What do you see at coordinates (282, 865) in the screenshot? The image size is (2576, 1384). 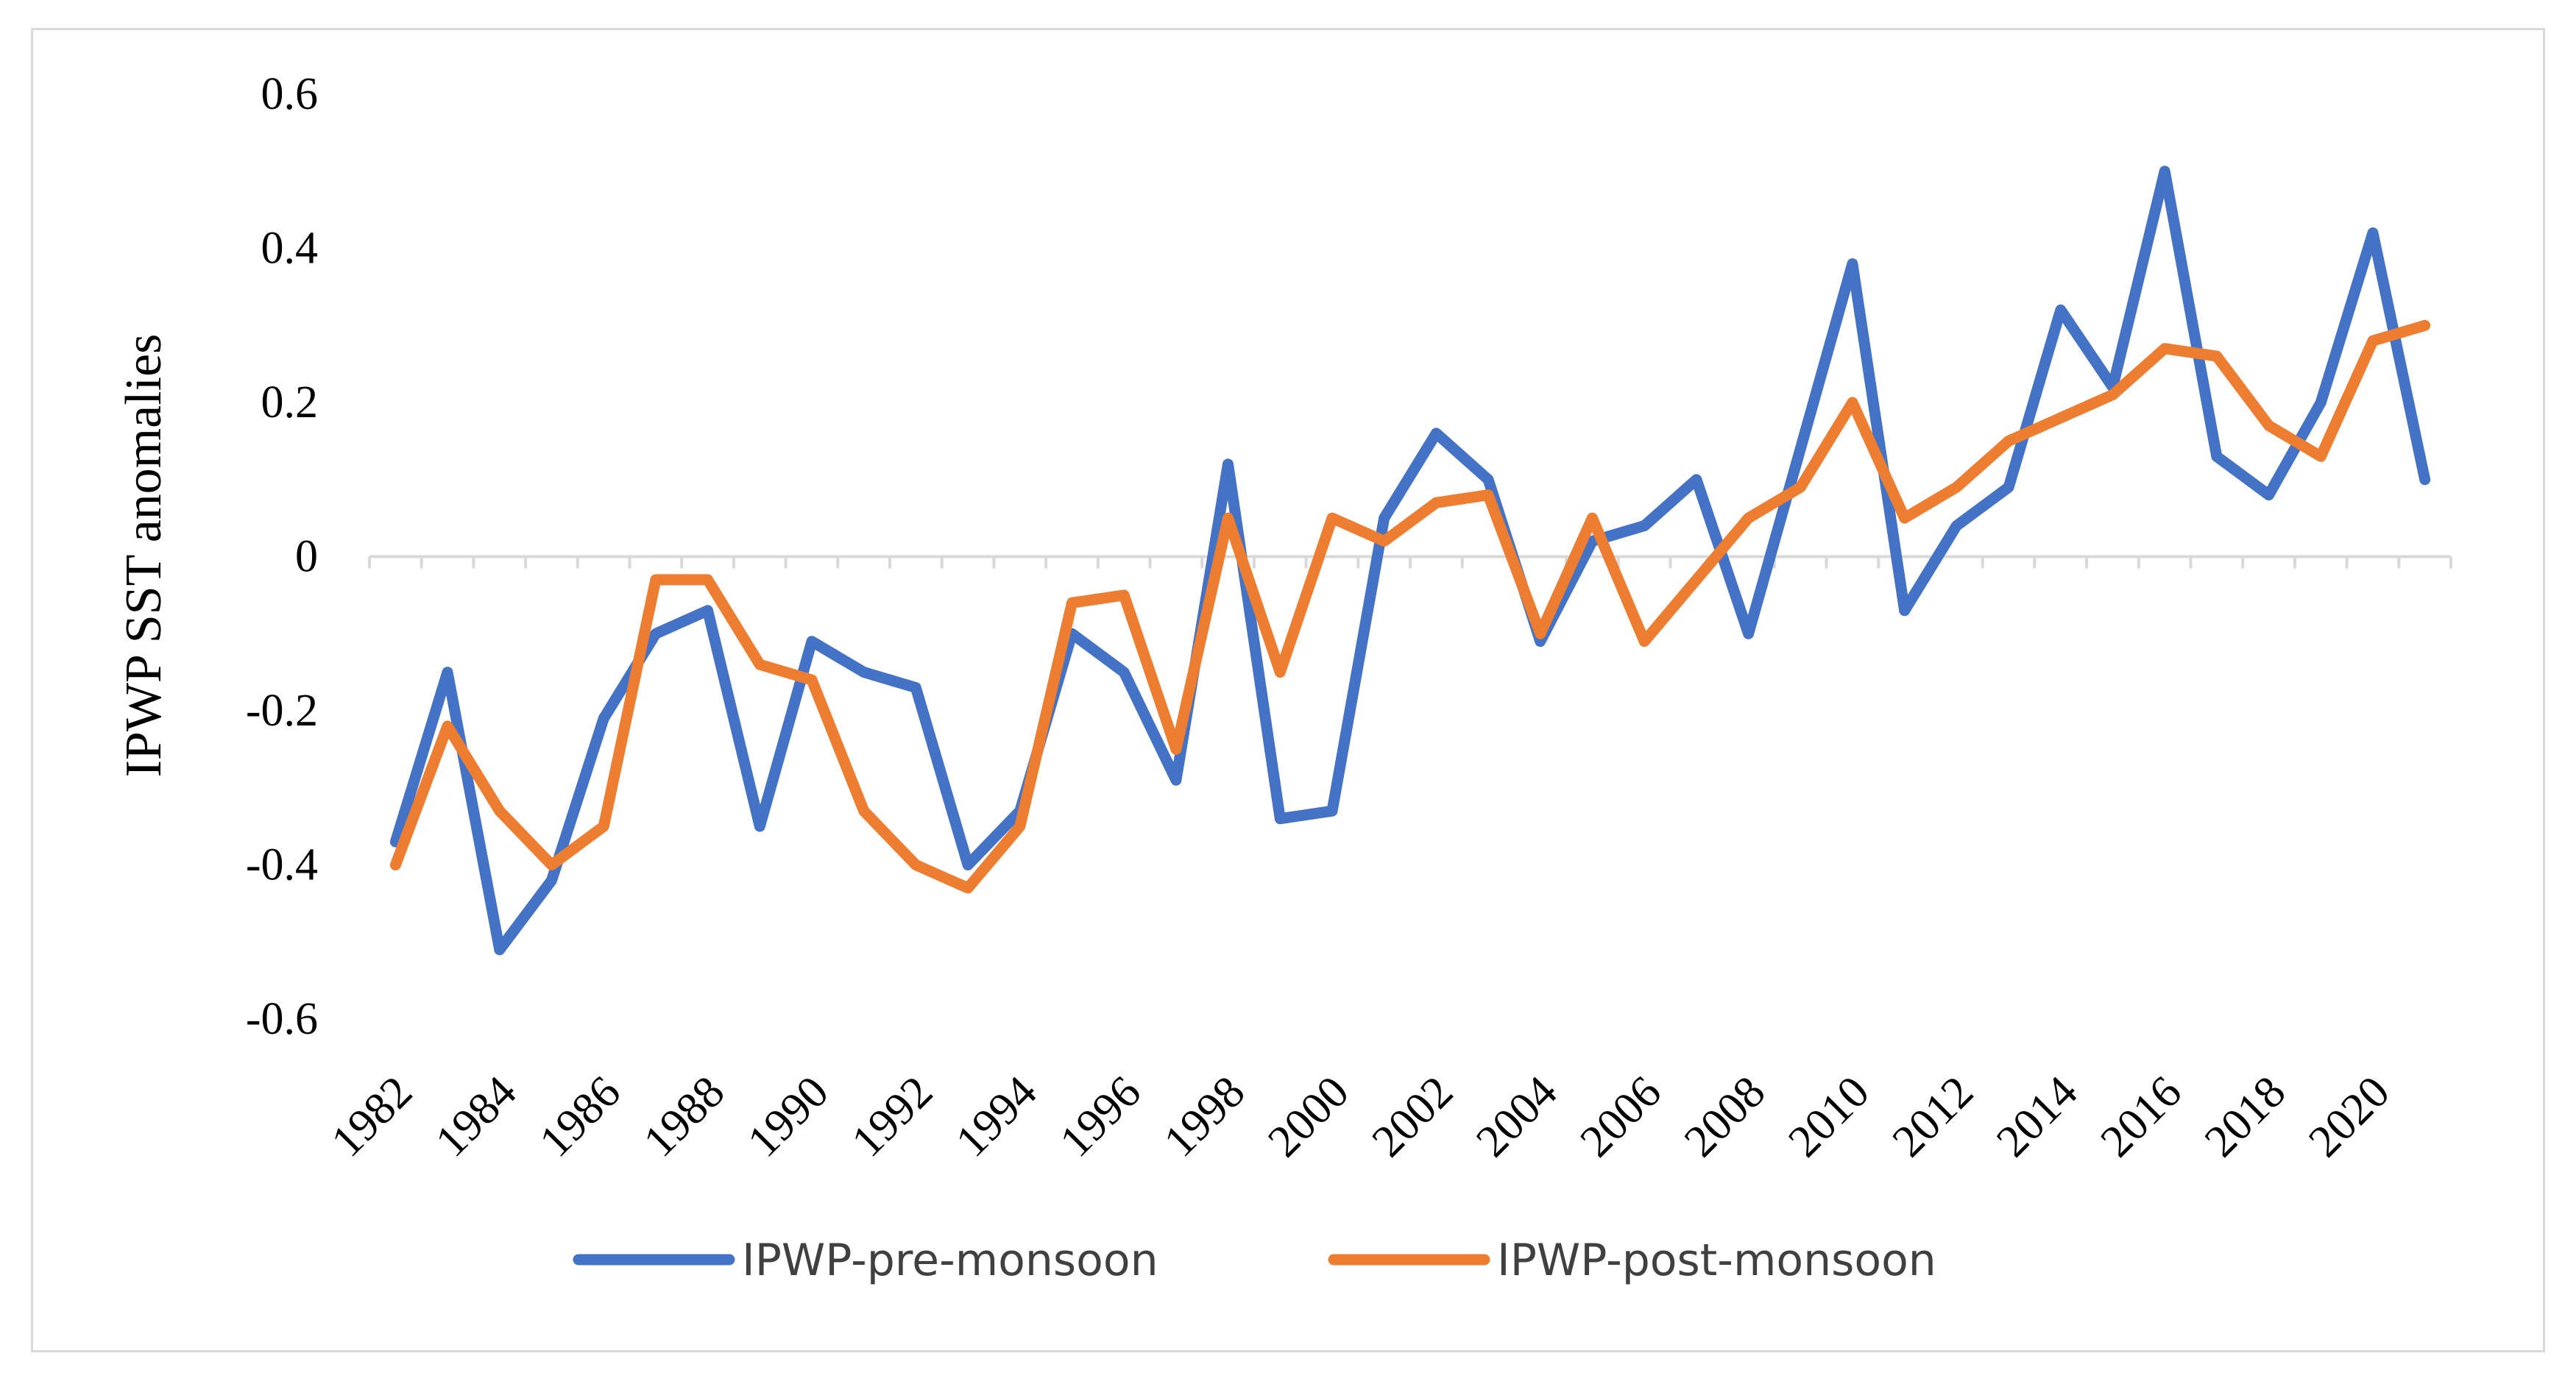 I see `y-tick-label: -0.4` at bounding box center [282, 865].